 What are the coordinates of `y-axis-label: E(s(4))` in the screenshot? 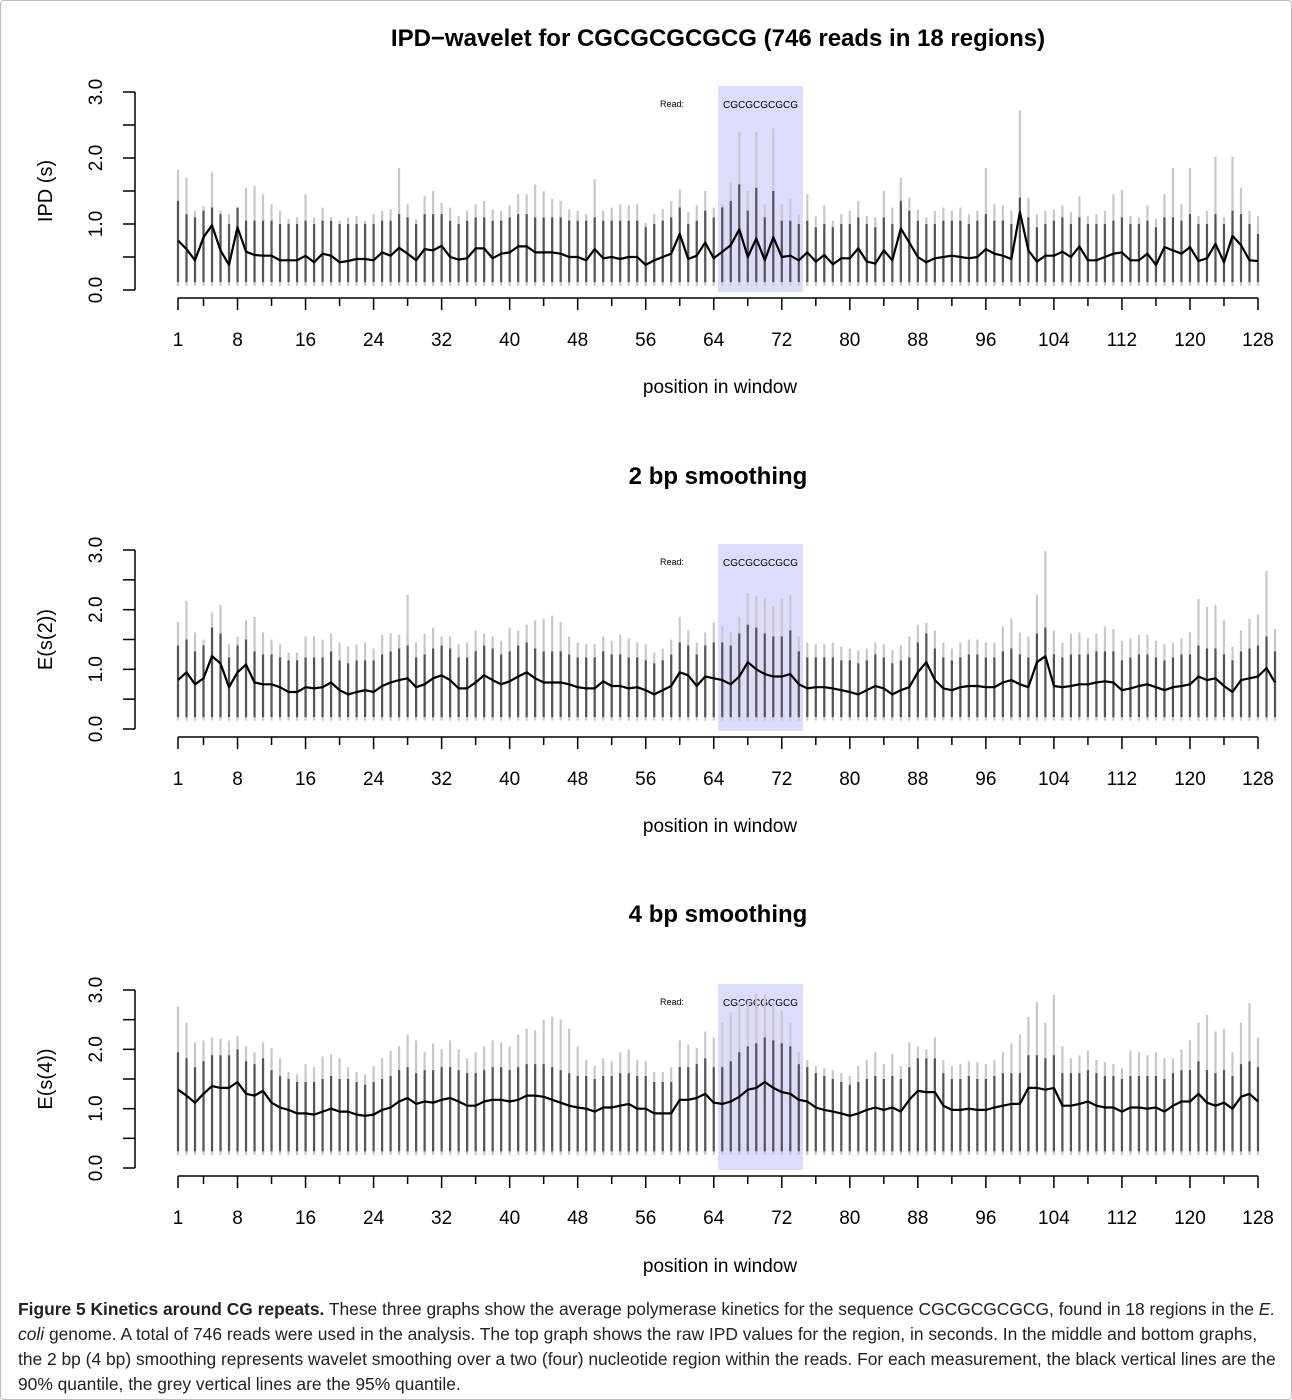 It's located at (46, 1078).